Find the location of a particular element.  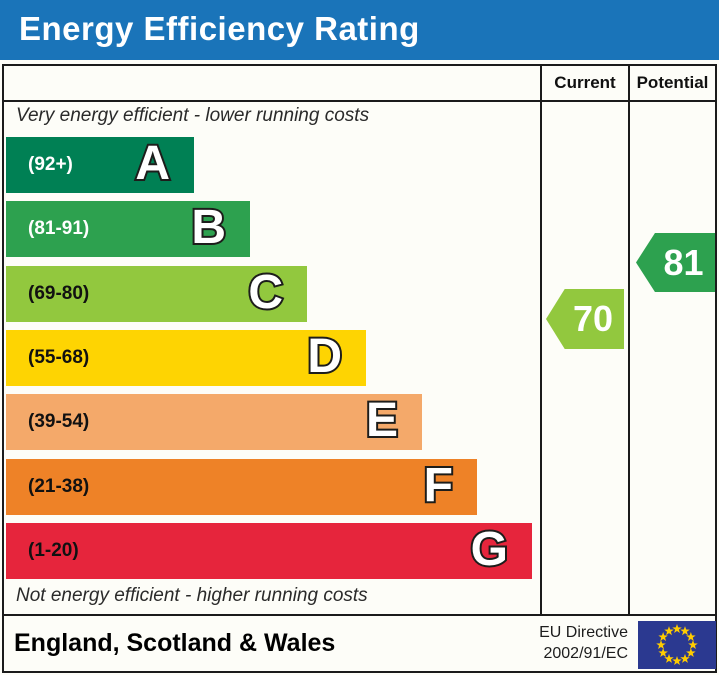

band-range-label: (1-20) is located at coordinates (53, 550).